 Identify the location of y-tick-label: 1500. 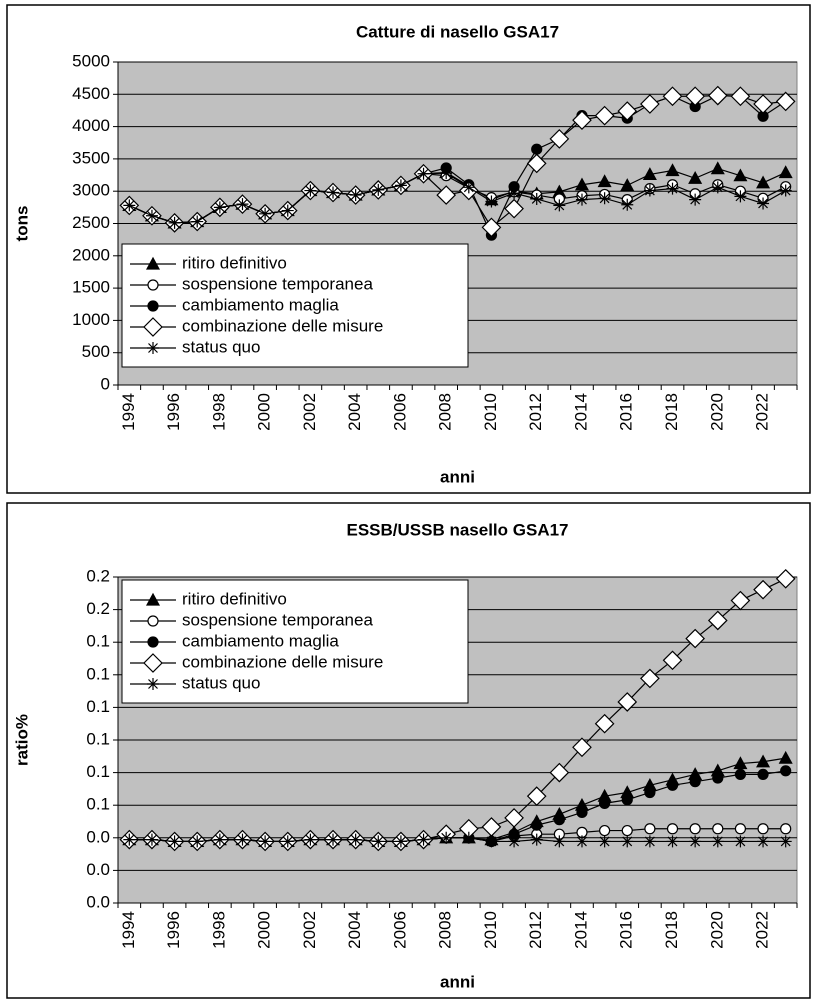
(91, 287).